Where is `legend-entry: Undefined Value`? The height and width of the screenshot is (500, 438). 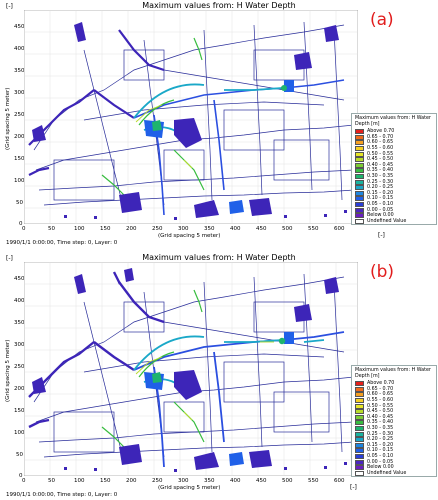
legend-entry: Undefined Value is located at coordinates (394, 221).